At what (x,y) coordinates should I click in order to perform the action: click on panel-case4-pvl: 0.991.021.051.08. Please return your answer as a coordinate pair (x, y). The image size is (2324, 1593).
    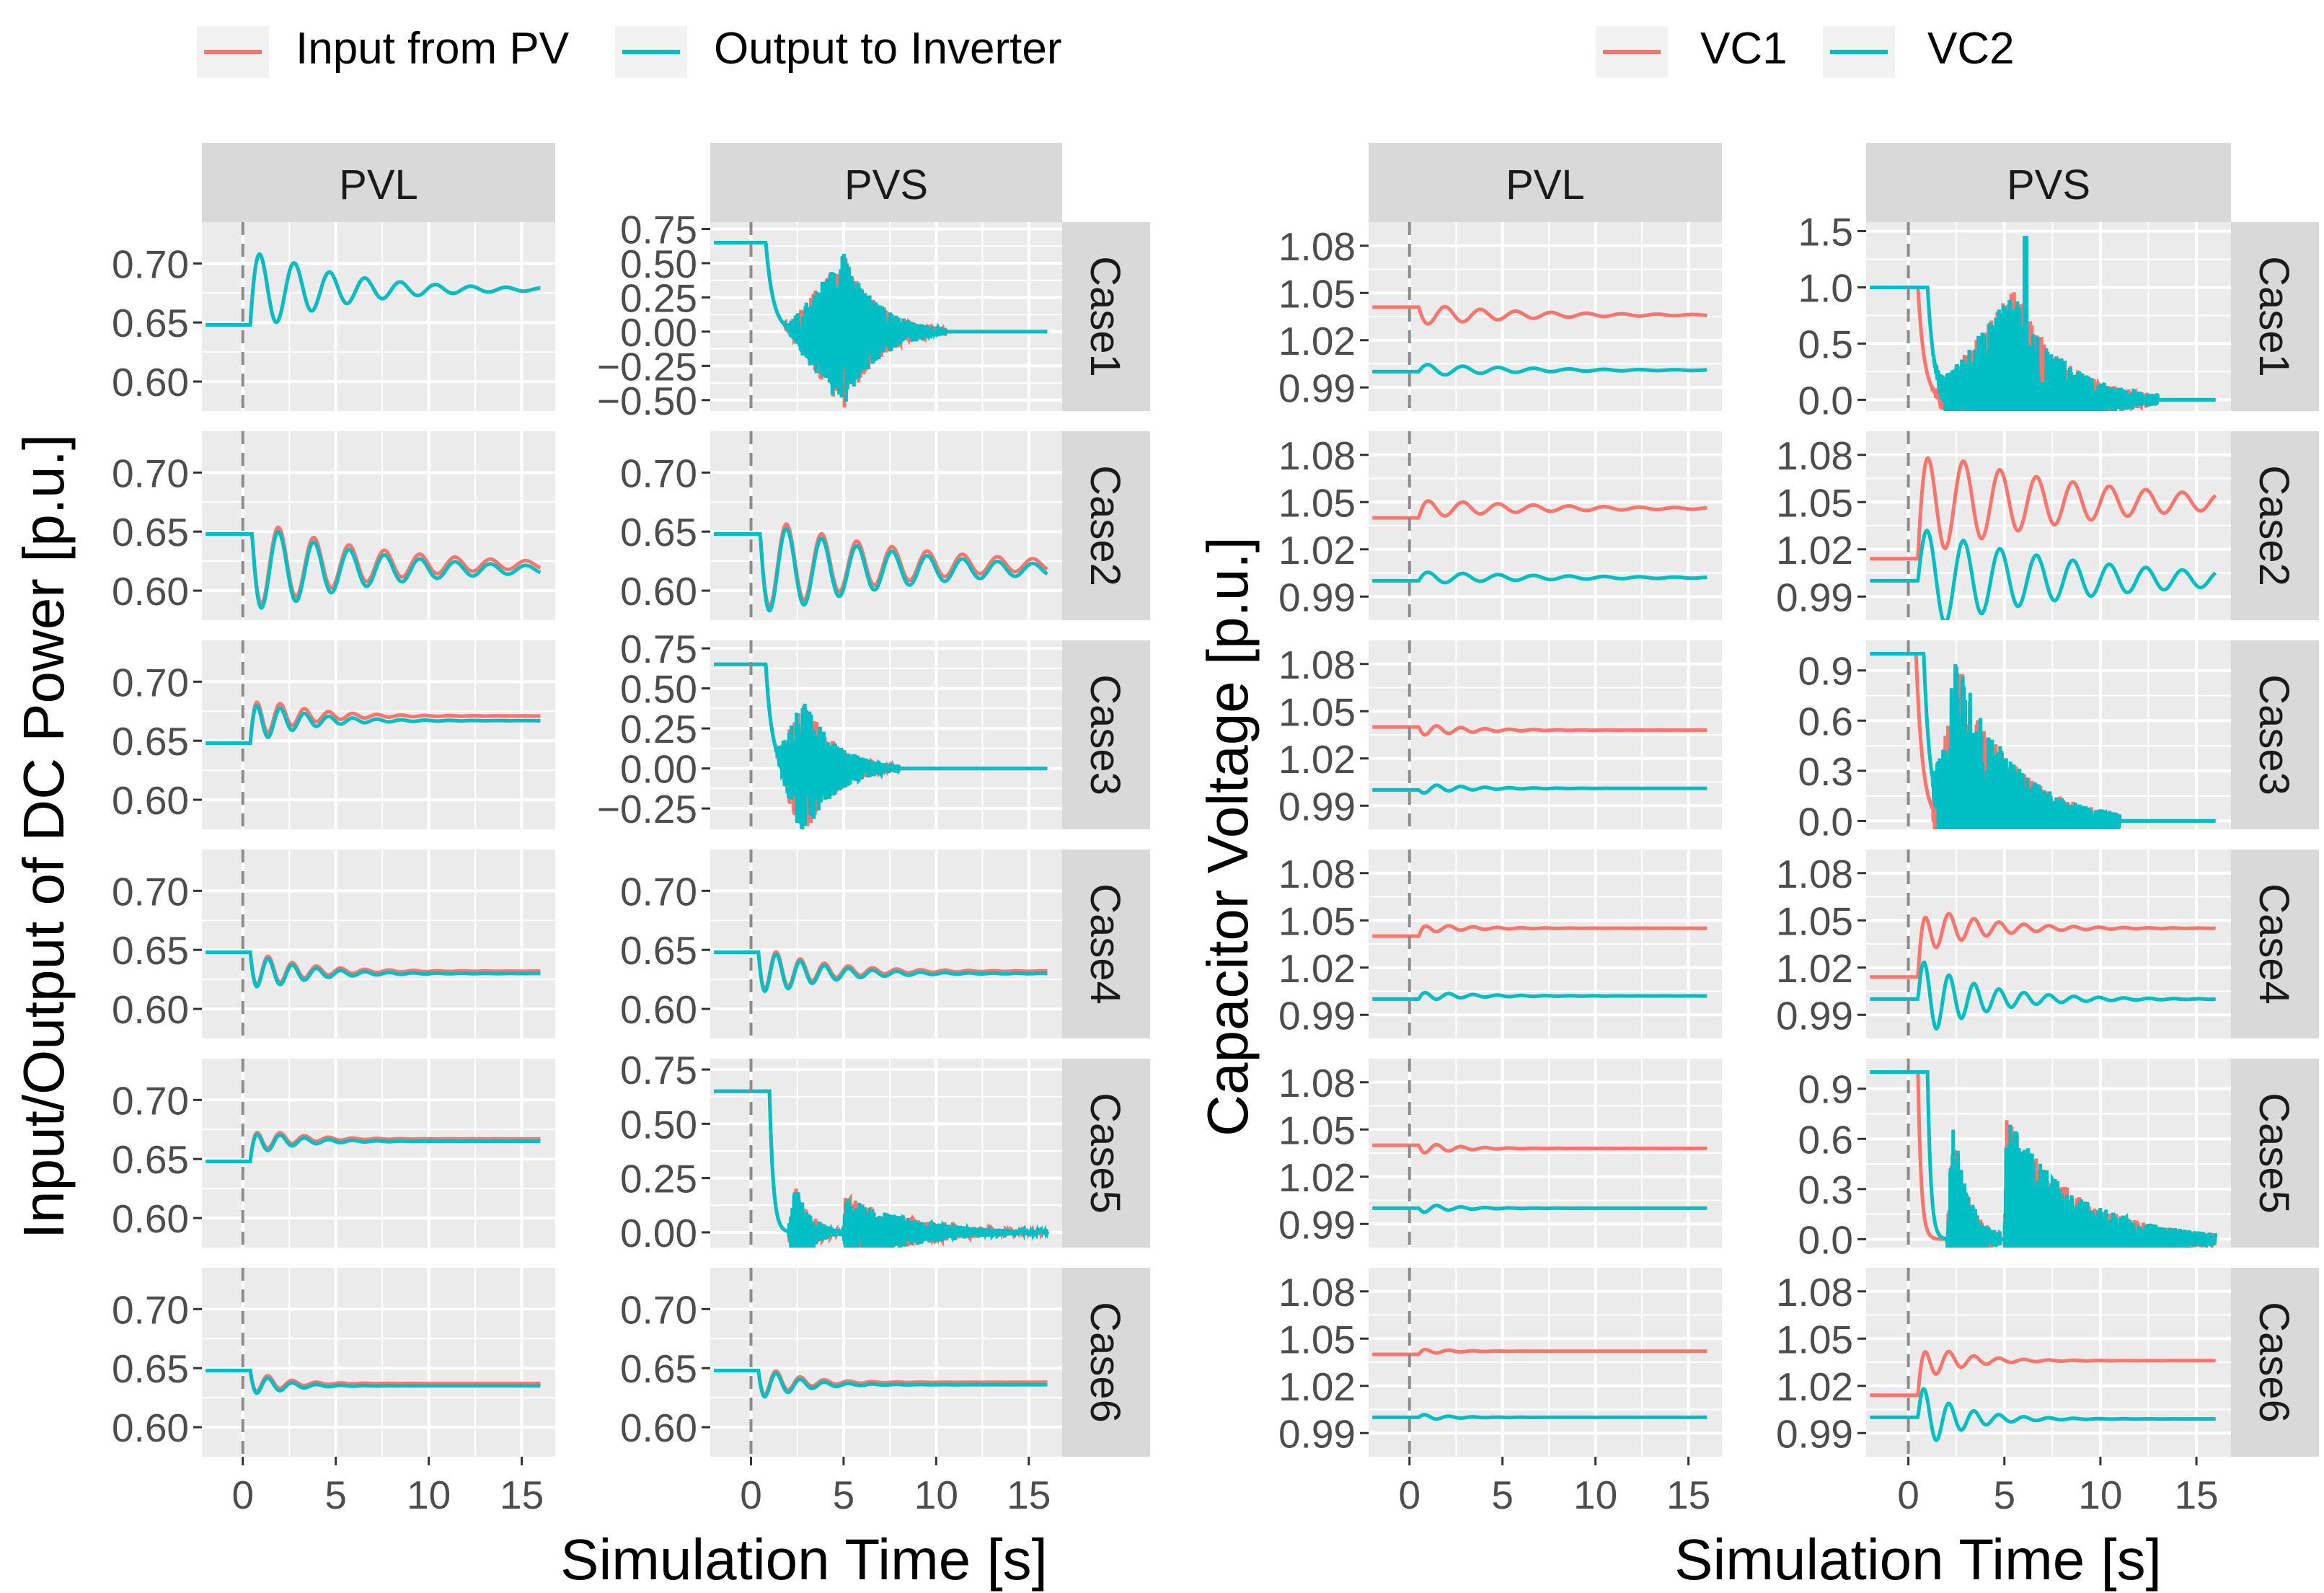
    Looking at the image, I should click on (1500, 944).